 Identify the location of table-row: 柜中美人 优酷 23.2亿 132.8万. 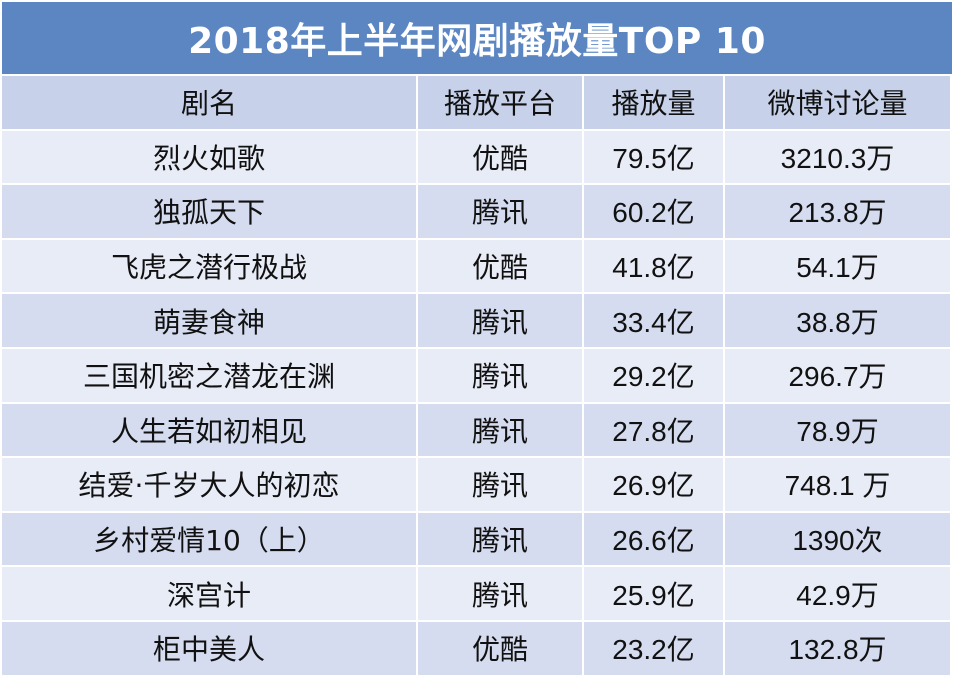
(476, 648).